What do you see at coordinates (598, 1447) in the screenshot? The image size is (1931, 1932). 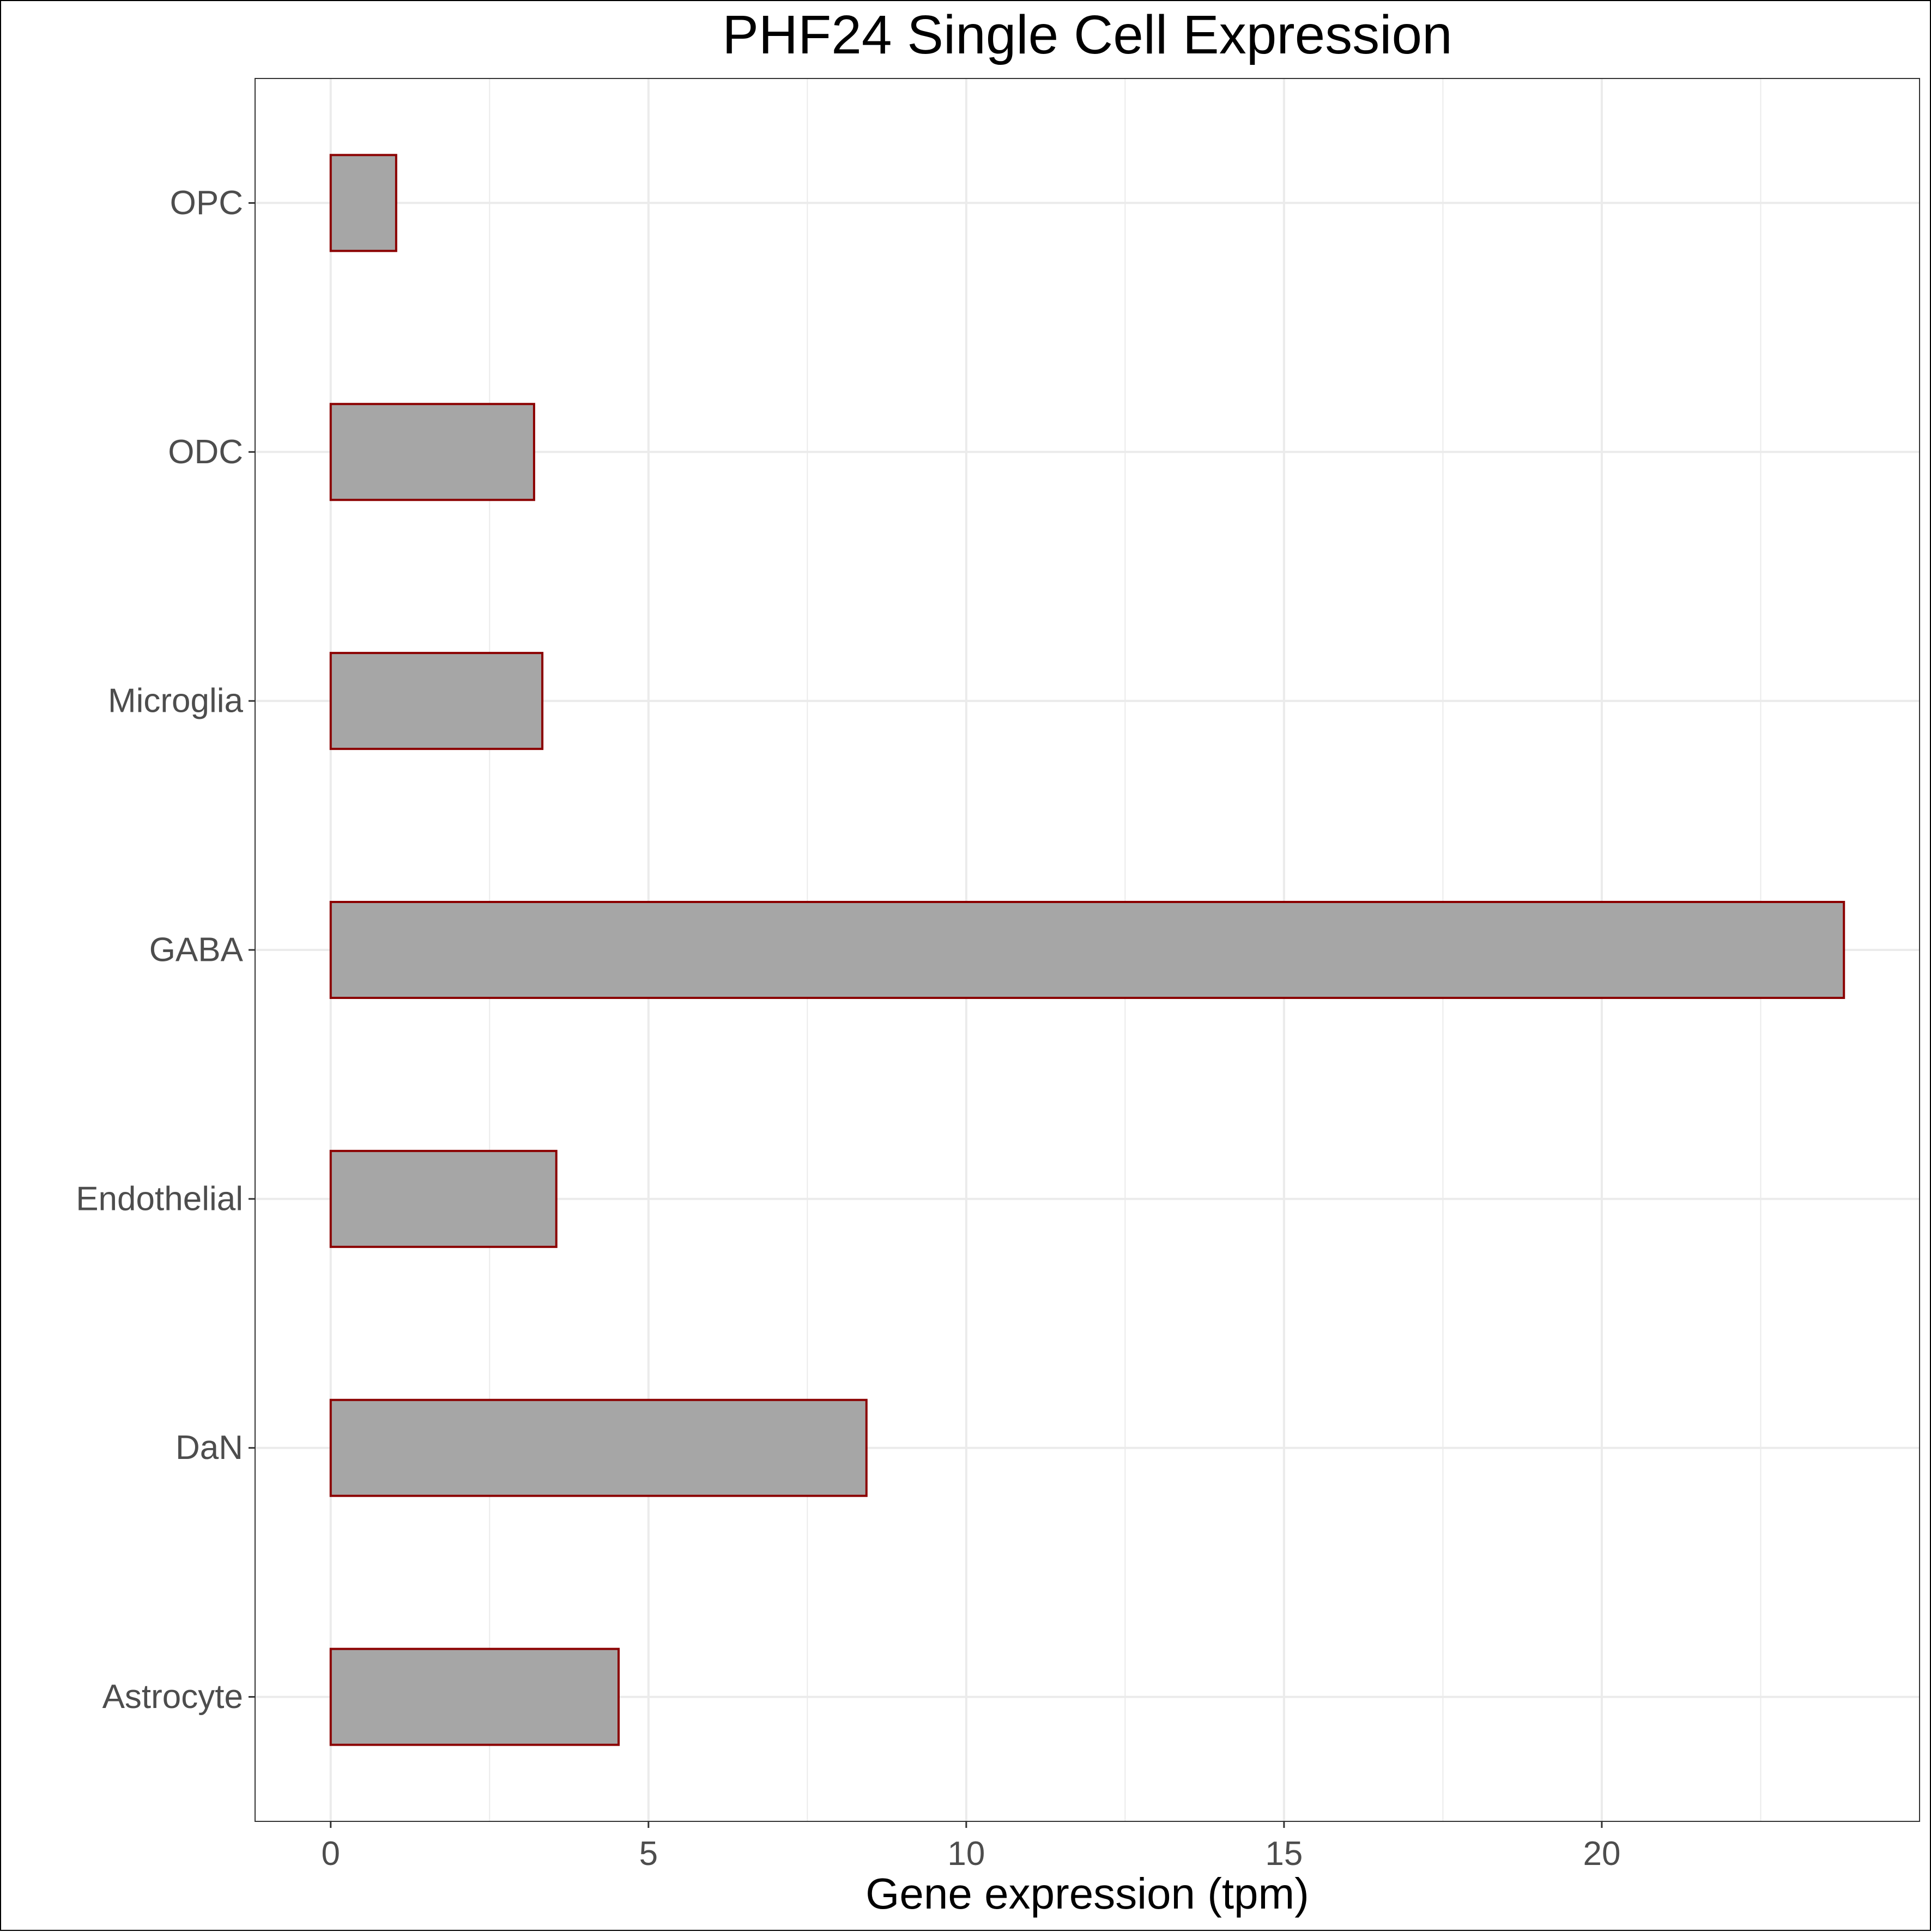 I see `bar-dan` at bounding box center [598, 1447].